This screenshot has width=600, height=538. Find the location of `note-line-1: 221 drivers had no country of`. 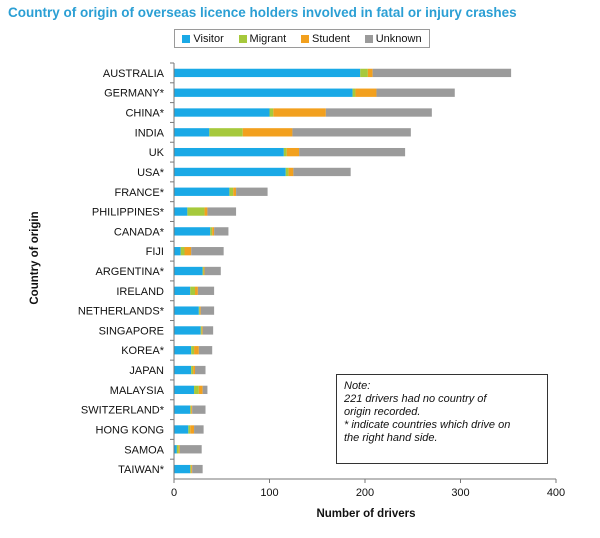

note-line-1: 221 drivers had no country of is located at coordinates (415, 399).